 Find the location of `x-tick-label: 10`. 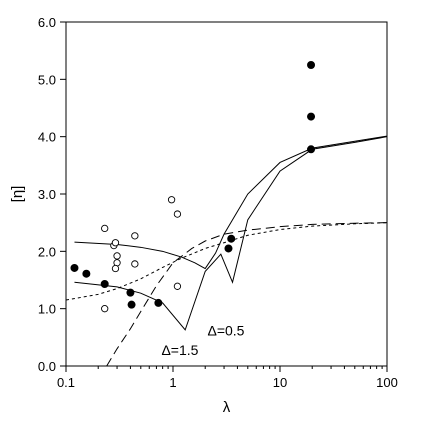

x-tick-label: 10 is located at coordinates (280, 382).